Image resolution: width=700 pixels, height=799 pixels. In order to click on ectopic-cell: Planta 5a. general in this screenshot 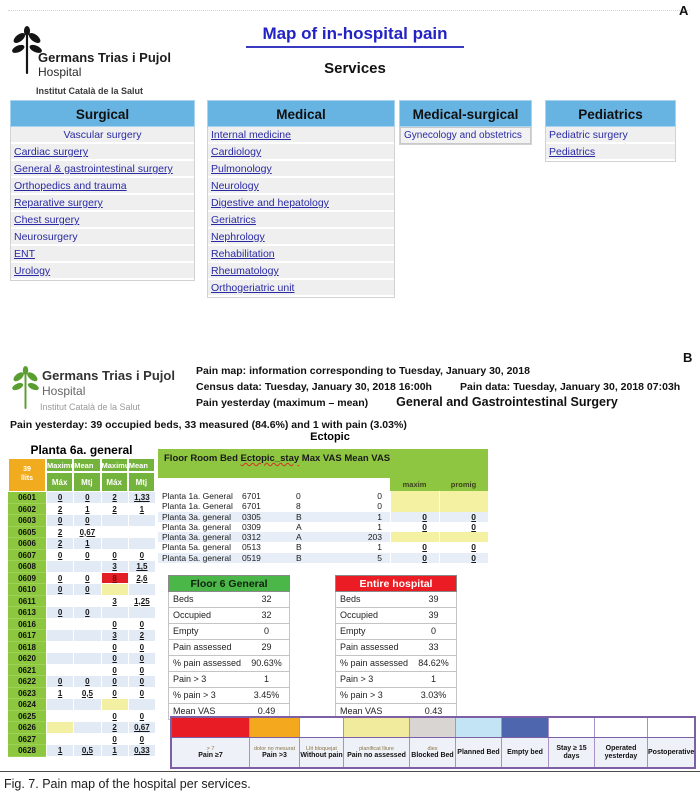, I will do `click(196, 557)`.